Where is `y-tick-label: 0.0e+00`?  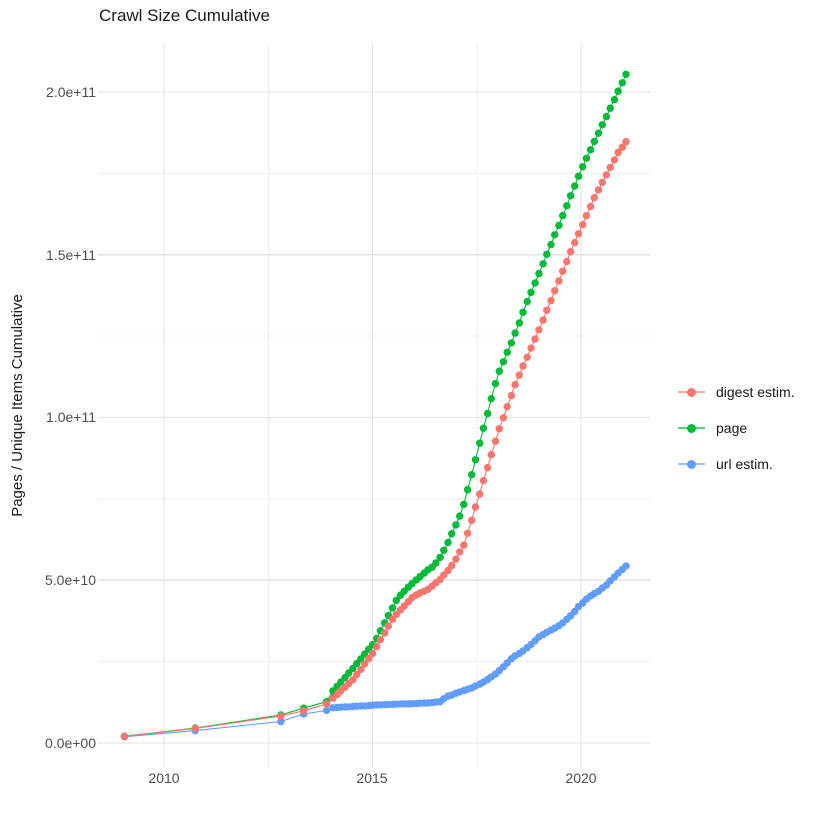 y-tick-label: 0.0e+00 is located at coordinates (70, 743).